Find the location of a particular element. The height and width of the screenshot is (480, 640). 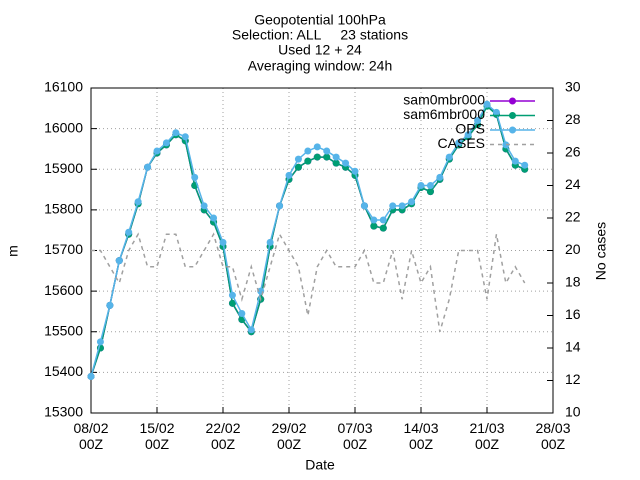

x-tick-label: 21/03 00Z is located at coordinates (487, 436).